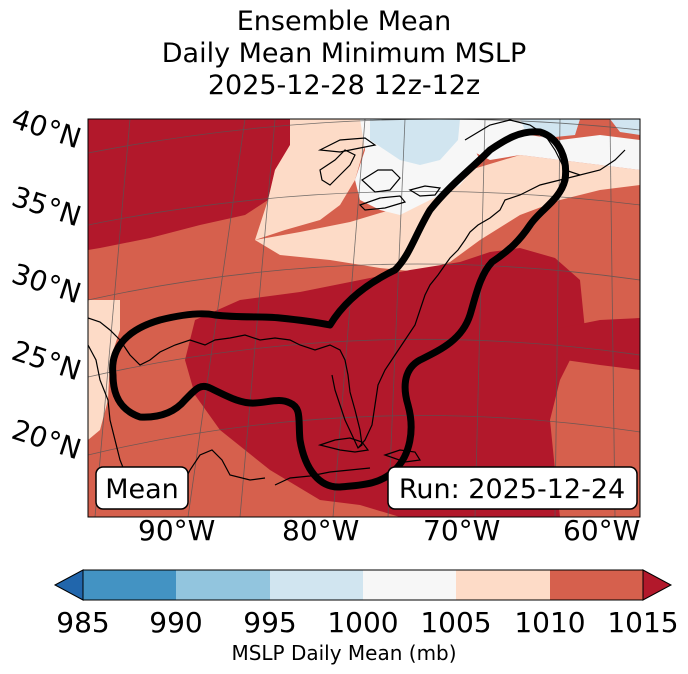 The image size is (688, 674). Describe the element at coordinates (625, 127) in the screenshot. I see `field-990-995-far-northeast` at that location.